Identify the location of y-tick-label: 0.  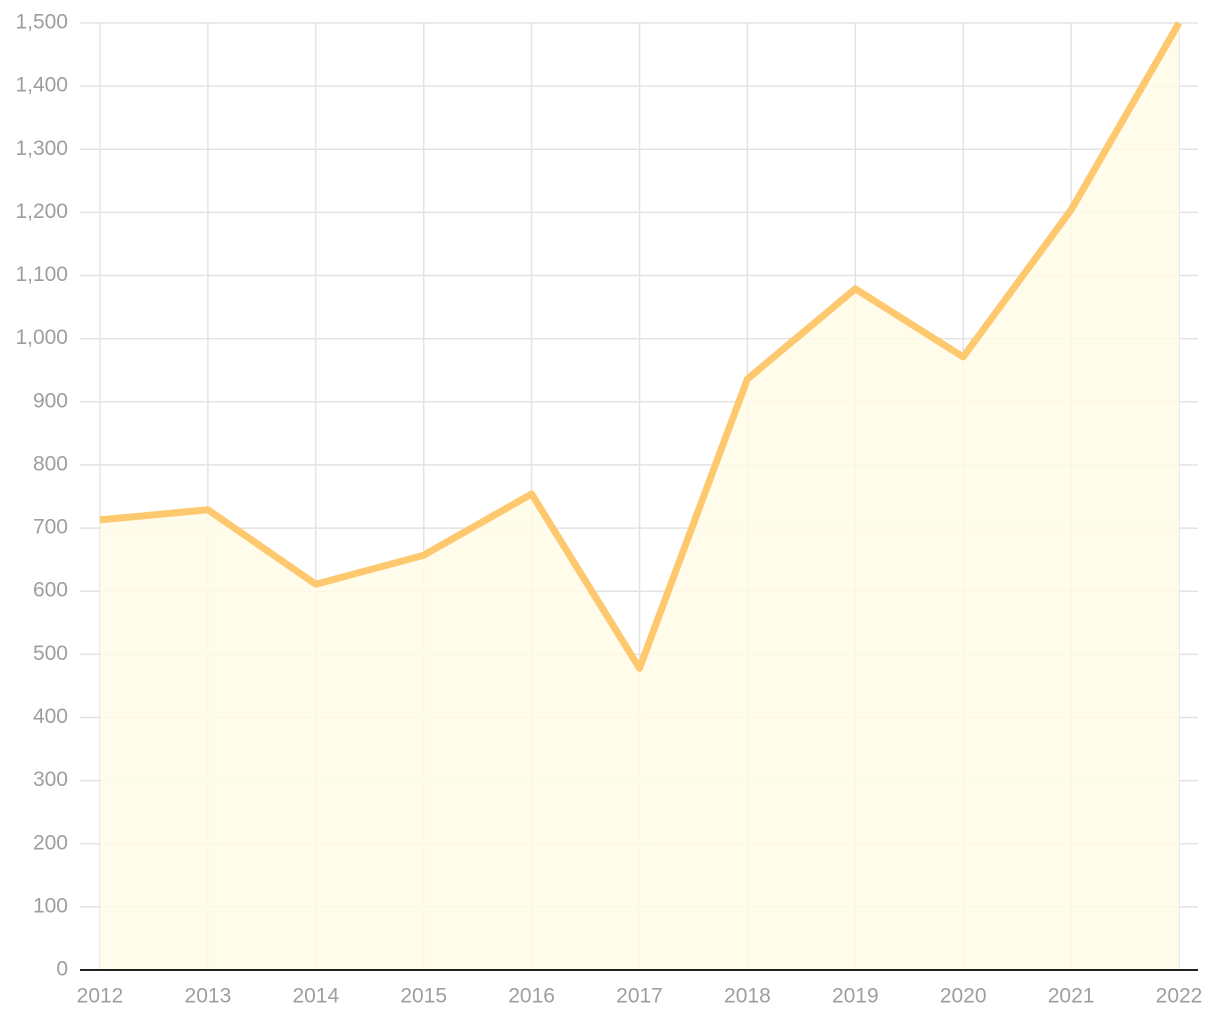
(62, 969).